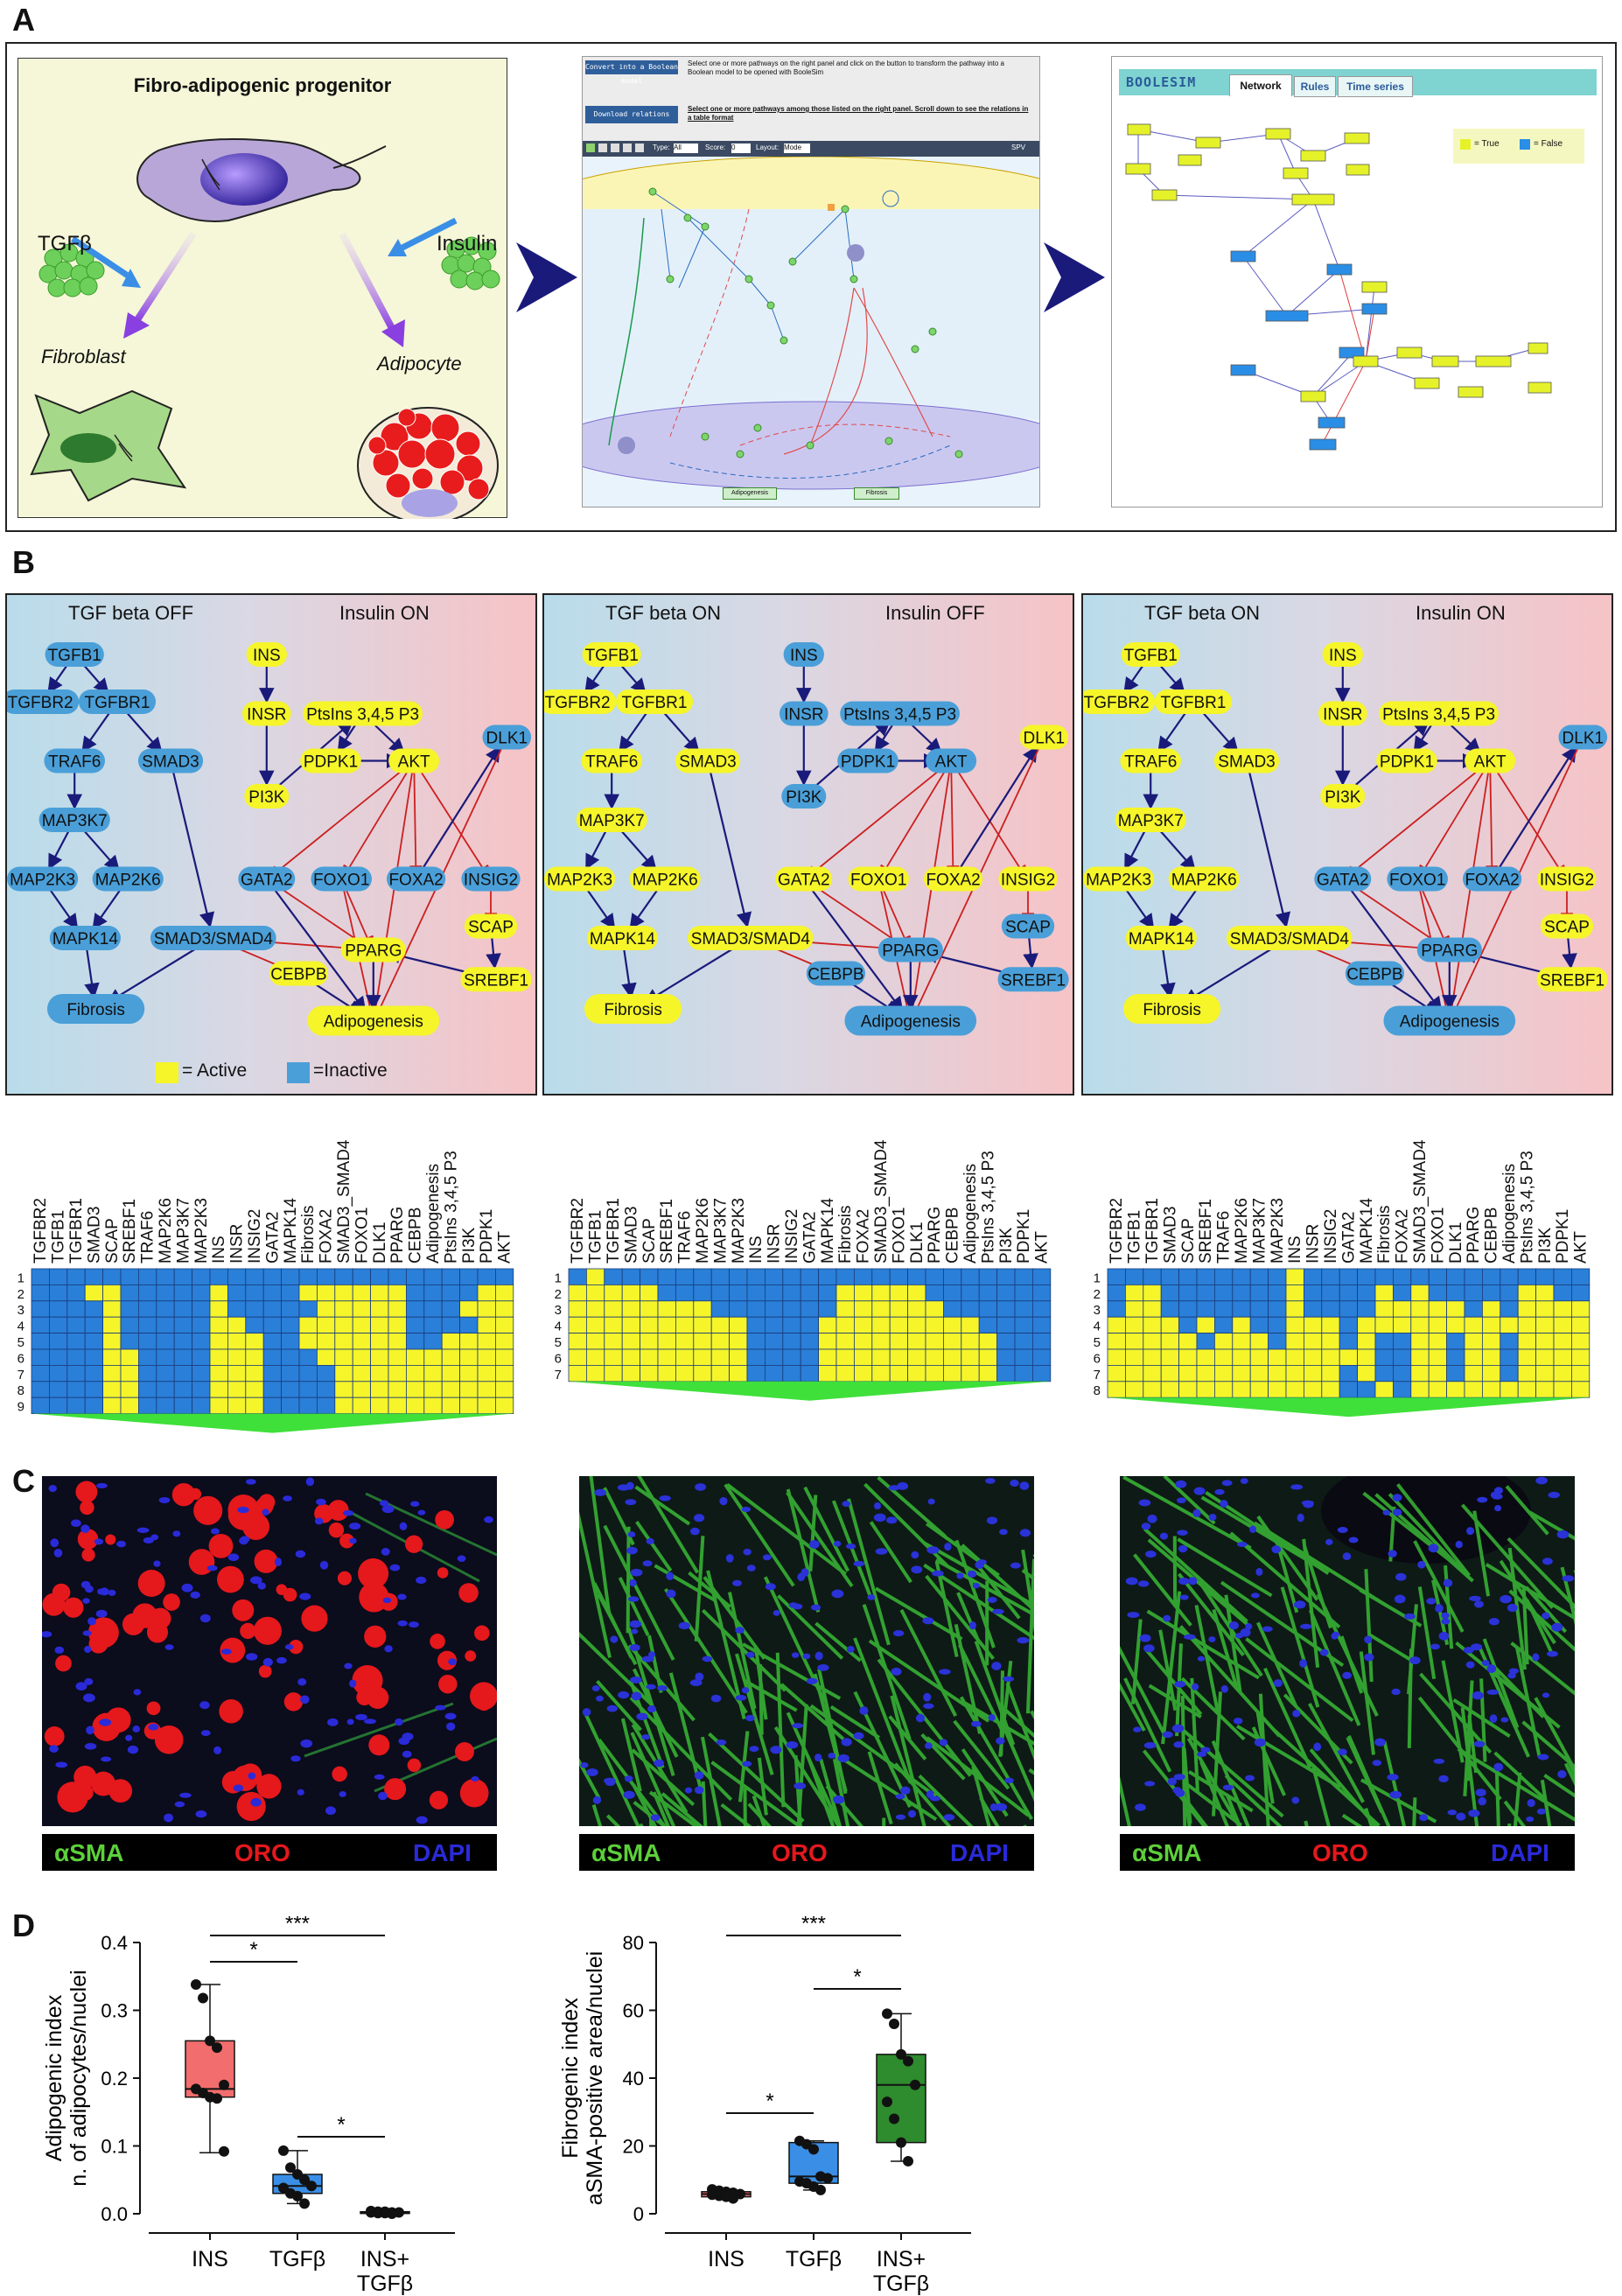  Describe the element at coordinates (631, 114) in the screenshot. I see `download-relations-button: Download relations` at that location.